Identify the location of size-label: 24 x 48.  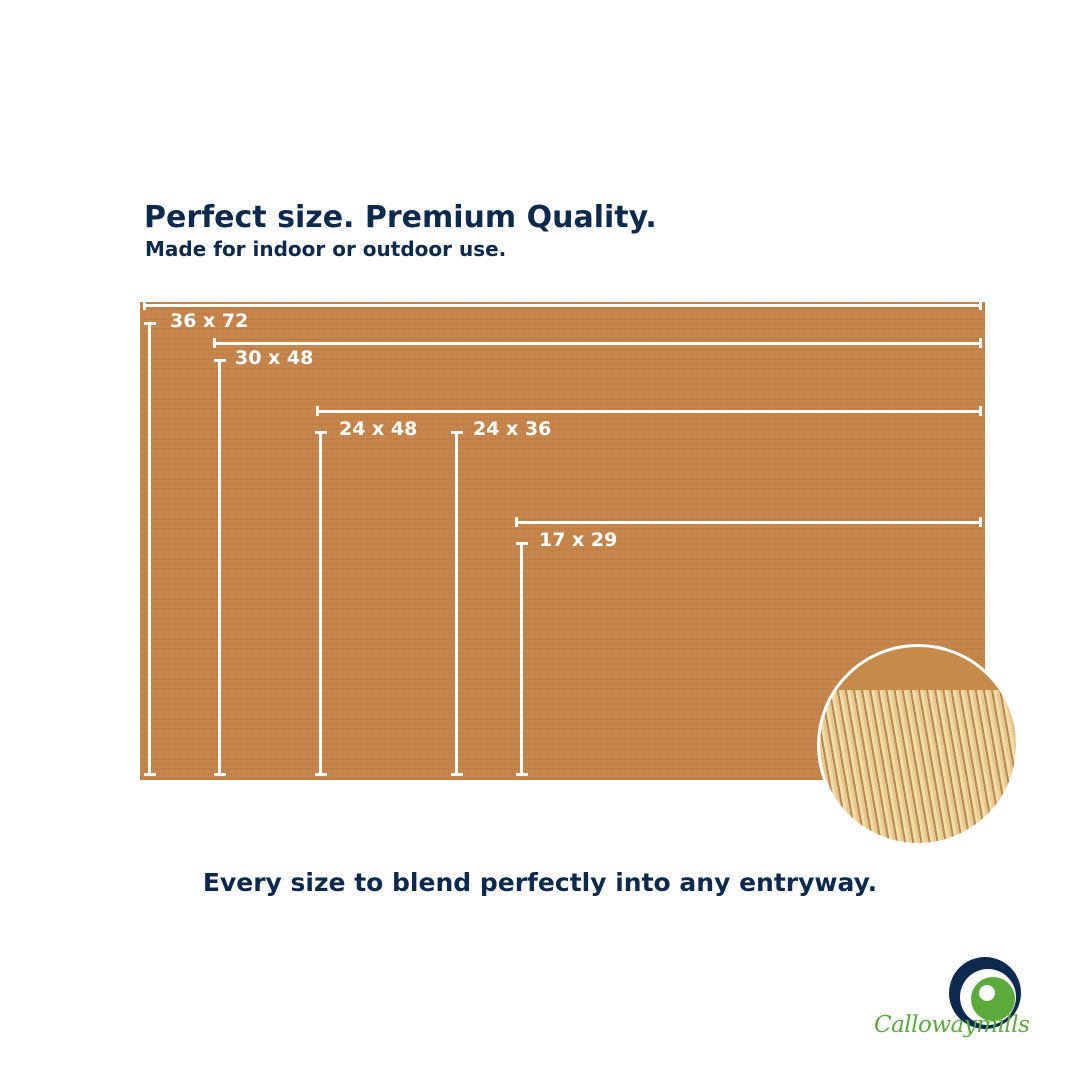
(378, 429).